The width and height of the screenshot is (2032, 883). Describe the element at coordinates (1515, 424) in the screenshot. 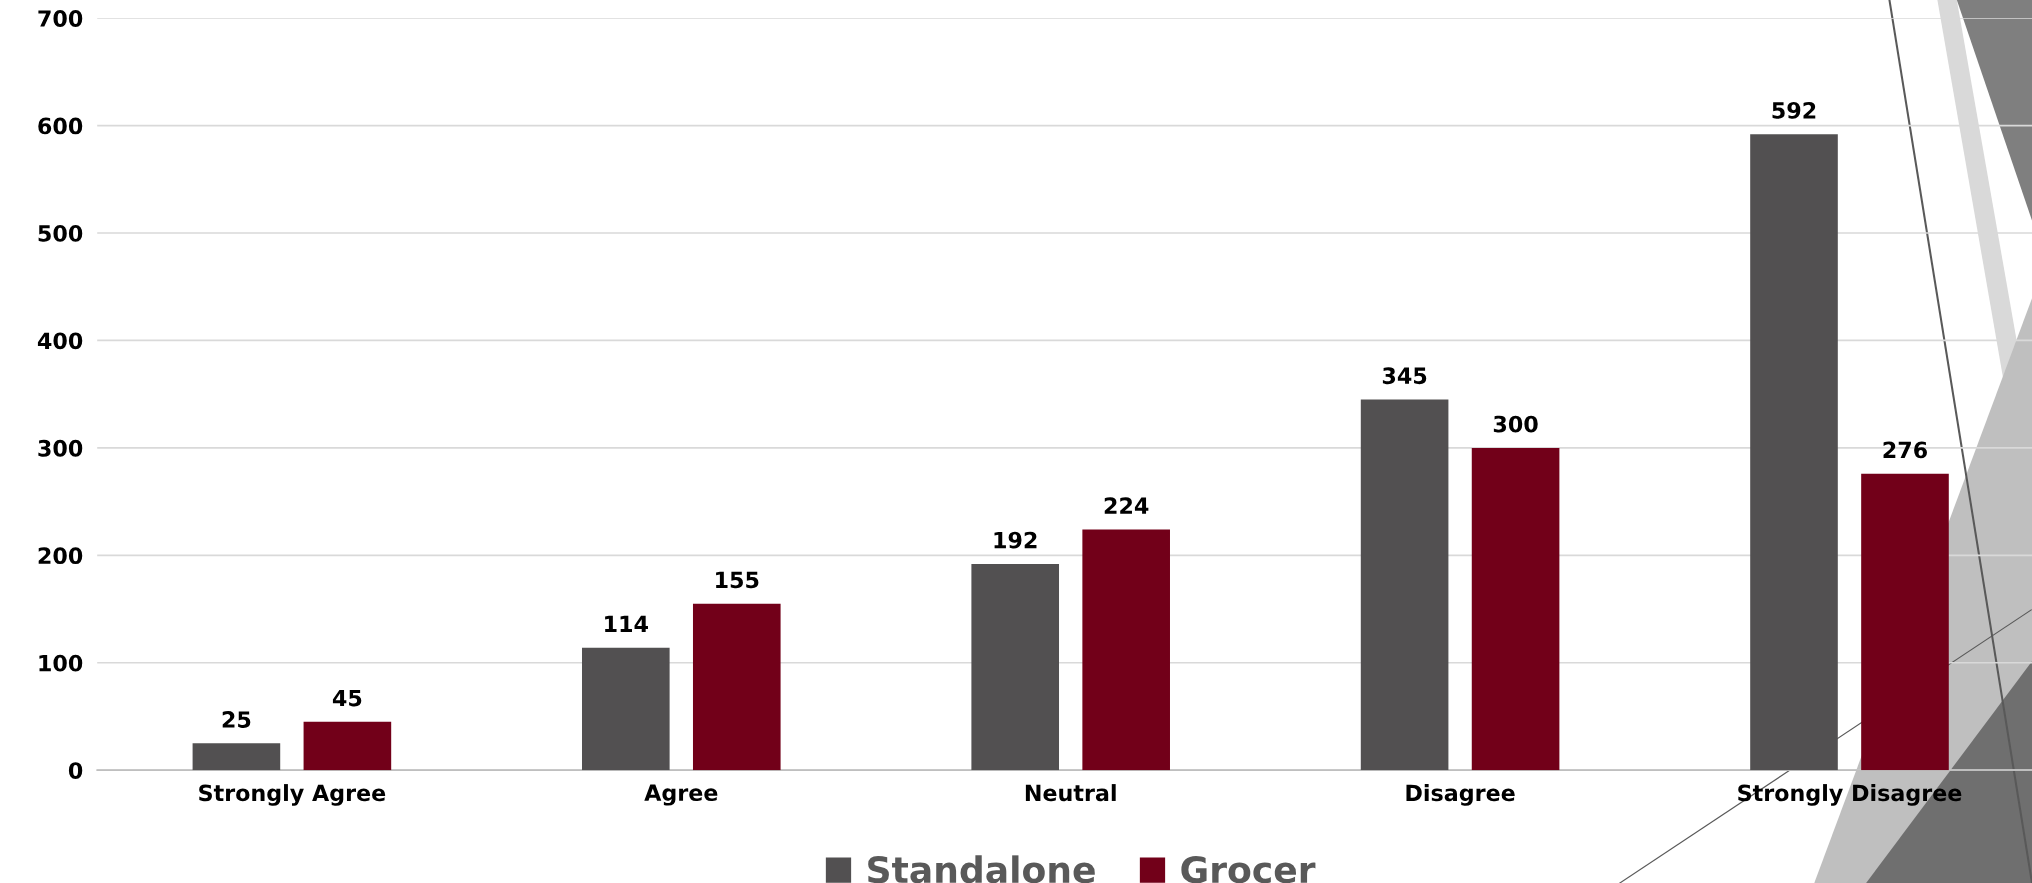

I see `data-label: 300` at that location.